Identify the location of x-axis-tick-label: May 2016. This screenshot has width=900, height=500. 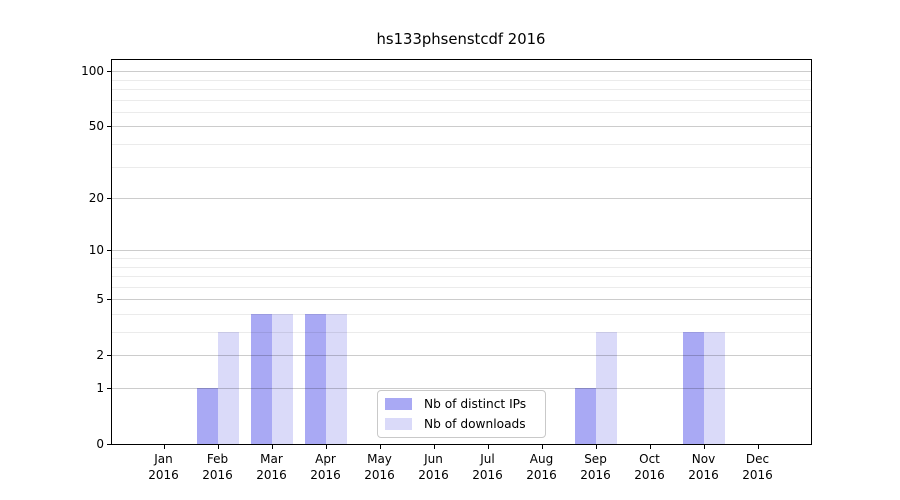
(380, 467).